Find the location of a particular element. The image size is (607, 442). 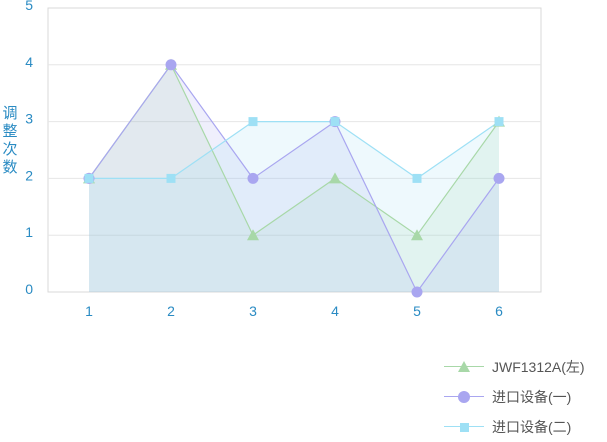

legend-item-series-1: JWF1312A(左) is located at coordinates (524, 367).